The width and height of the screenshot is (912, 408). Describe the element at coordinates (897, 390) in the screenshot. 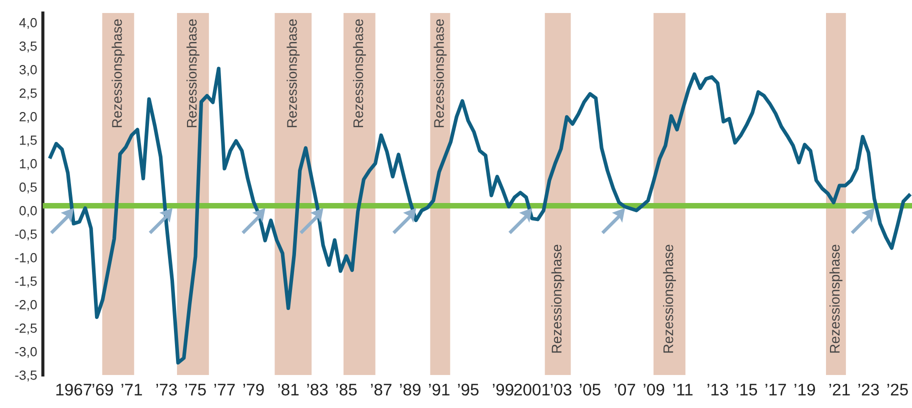

I see `x-tick-label: ’25` at that location.